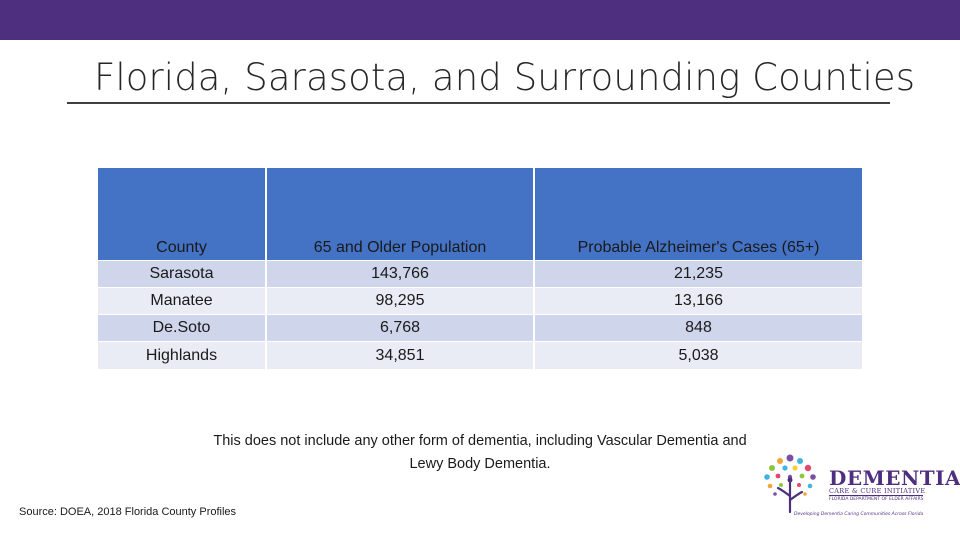  I want to click on header-county: County, so click(181, 247).